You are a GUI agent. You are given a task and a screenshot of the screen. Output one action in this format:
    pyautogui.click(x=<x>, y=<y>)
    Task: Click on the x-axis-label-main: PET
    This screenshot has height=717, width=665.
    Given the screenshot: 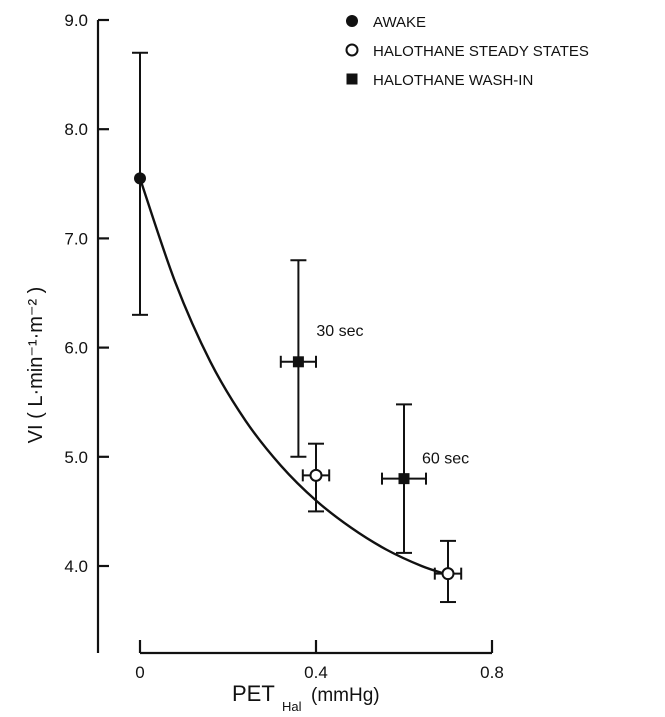 What is the action you would take?
    pyautogui.click(x=253, y=693)
    